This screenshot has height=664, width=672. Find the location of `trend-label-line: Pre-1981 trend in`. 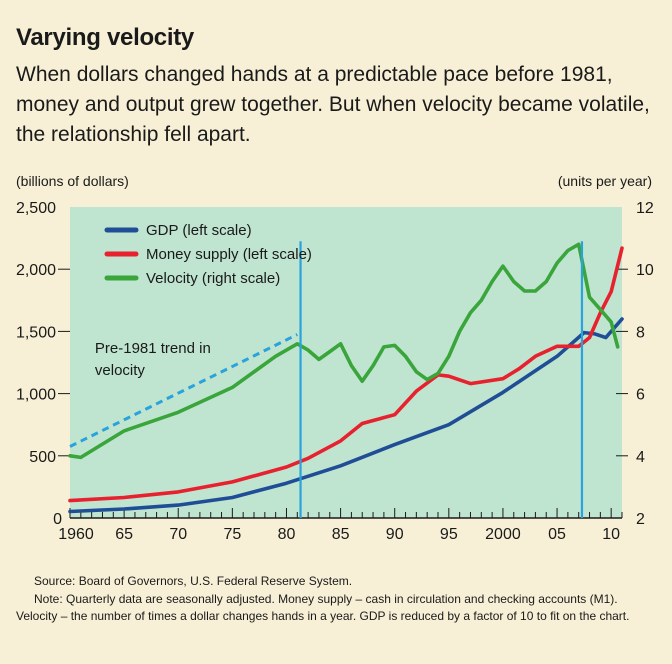

trend-label-line: Pre-1981 trend in is located at coordinates (153, 348).